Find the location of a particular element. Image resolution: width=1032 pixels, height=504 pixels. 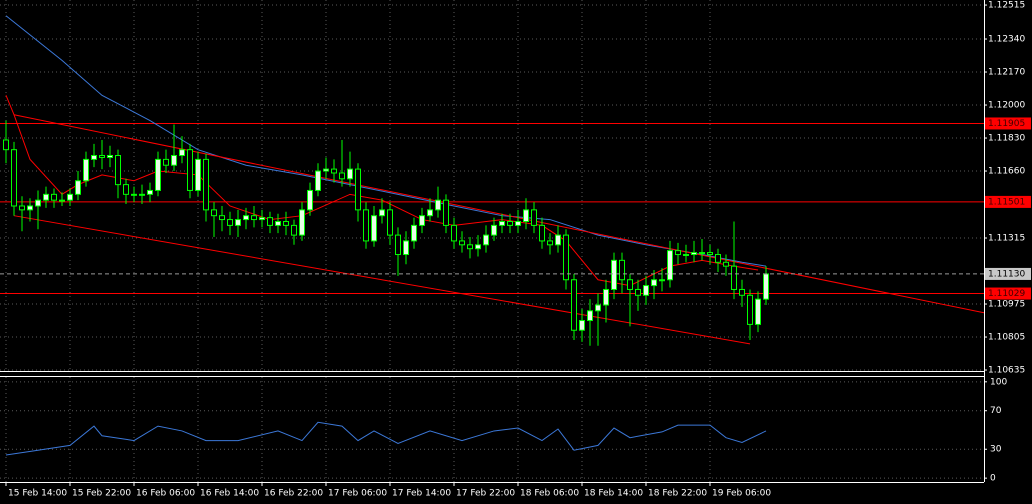

level-label: 1.11029 is located at coordinates (1006, 294).